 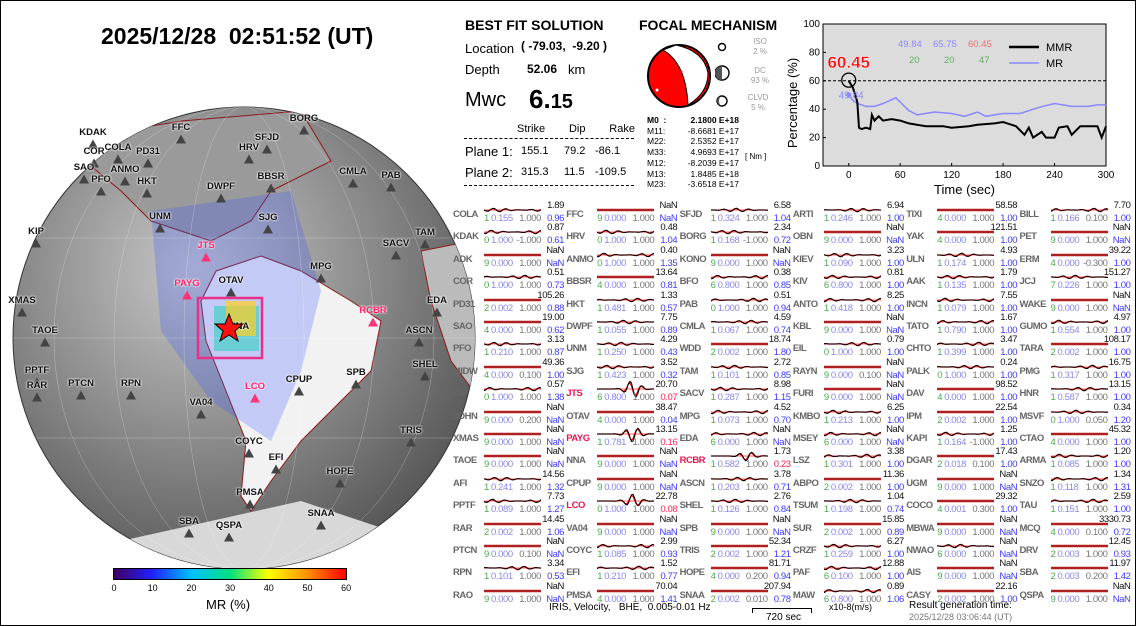 What do you see at coordinates (962, 436) in the screenshot?
I see `station-cell: KAPI 1.25 1 0.164 -1.000 1.00` at bounding box center [962, 436].